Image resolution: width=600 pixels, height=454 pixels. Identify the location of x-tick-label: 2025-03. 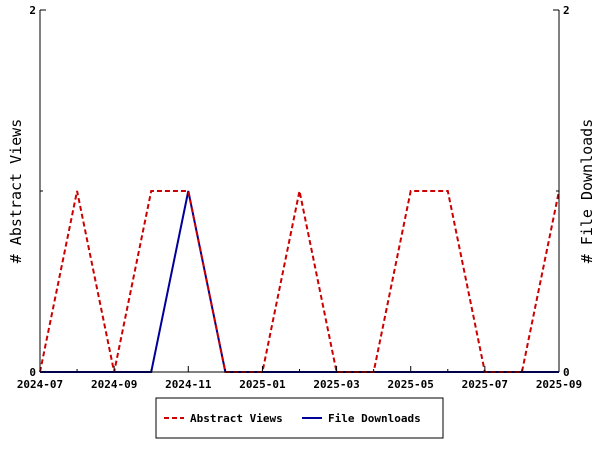
(336, 384).